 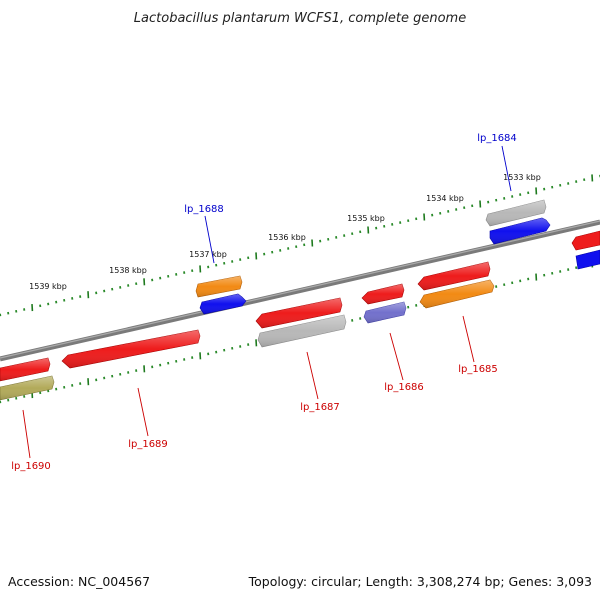 What do you see at coordinates (48, 286) in the screenshot?
I see `kbp-tick-label: 1539 kbp` at bounding box center [48, 286].